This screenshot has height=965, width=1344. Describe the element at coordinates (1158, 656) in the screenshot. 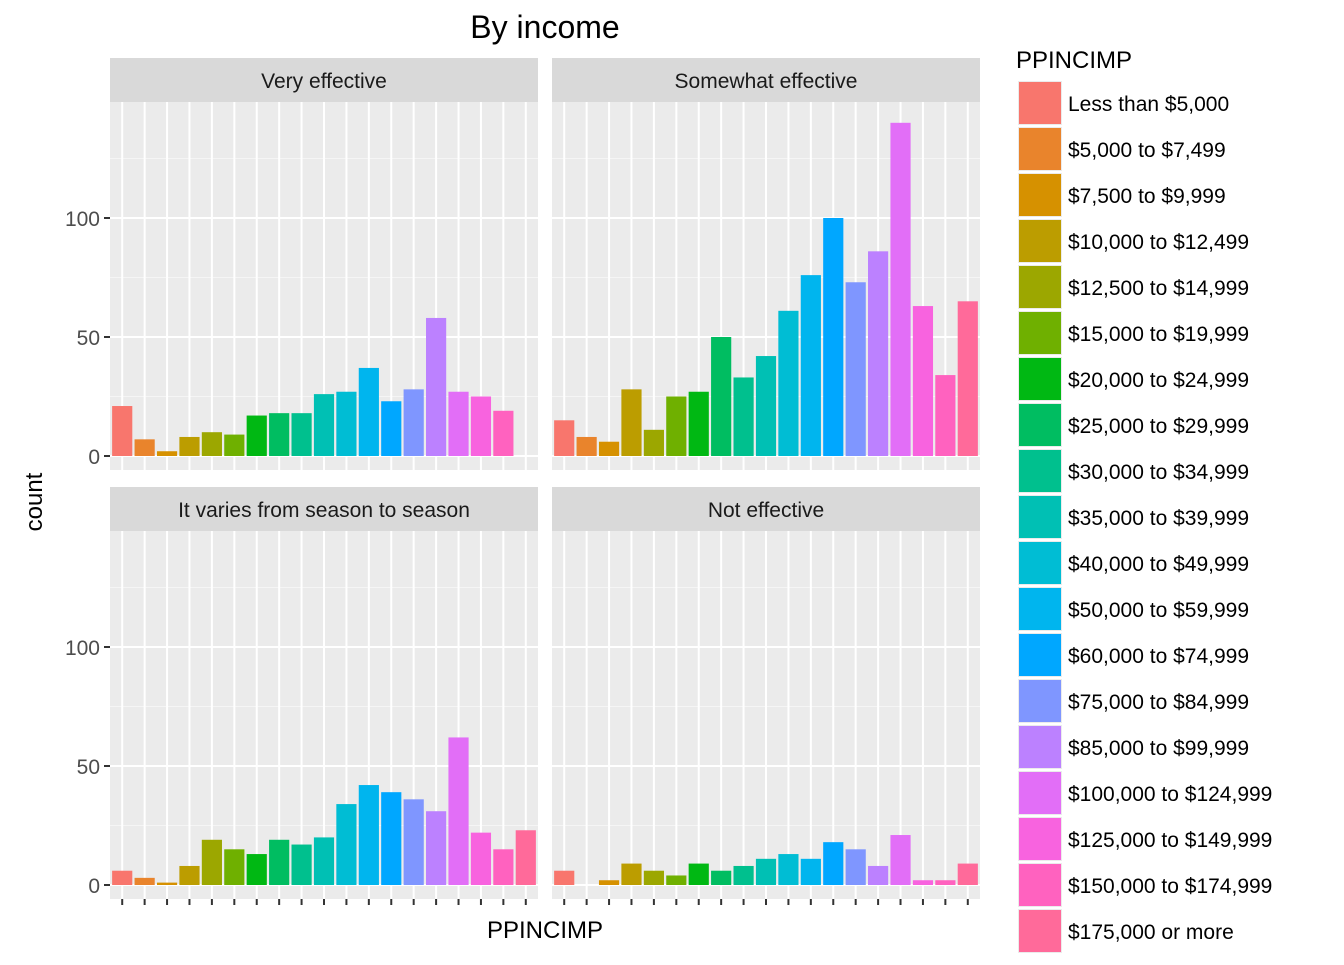

I see `legend-label: $60,000 to $74,999` at that location.